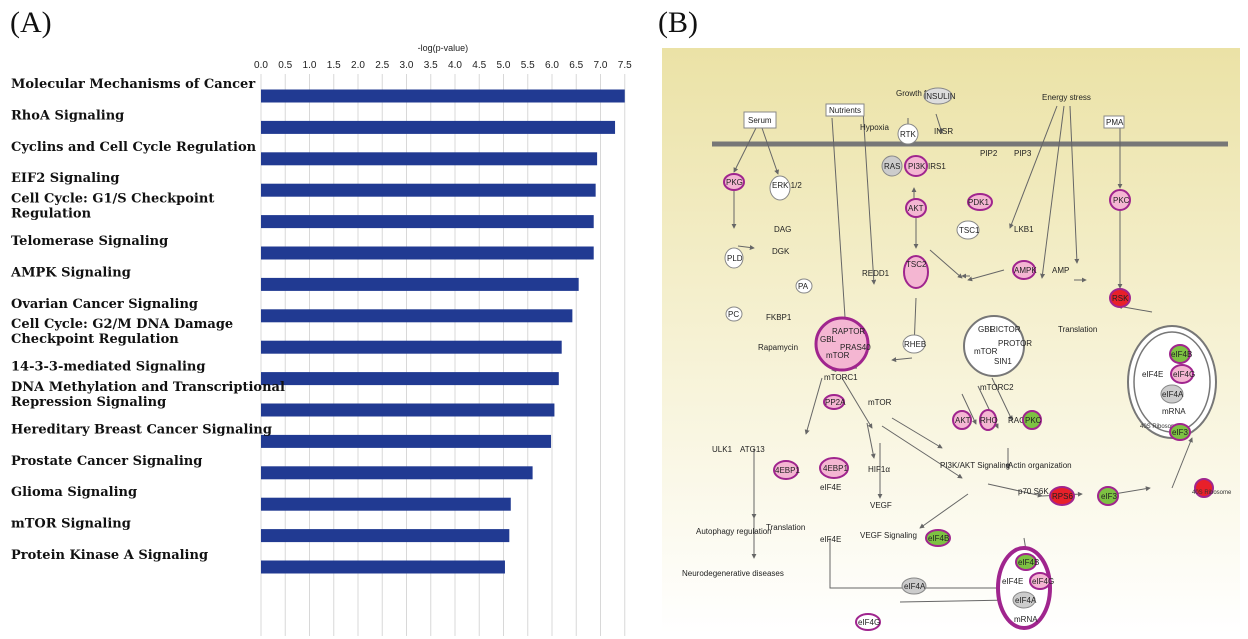 This screenshot has width=1248, height=639. Describe the element at coordinates (986, 351) in the screenshot. I see `node-mtor-2: mTOR` at that location.